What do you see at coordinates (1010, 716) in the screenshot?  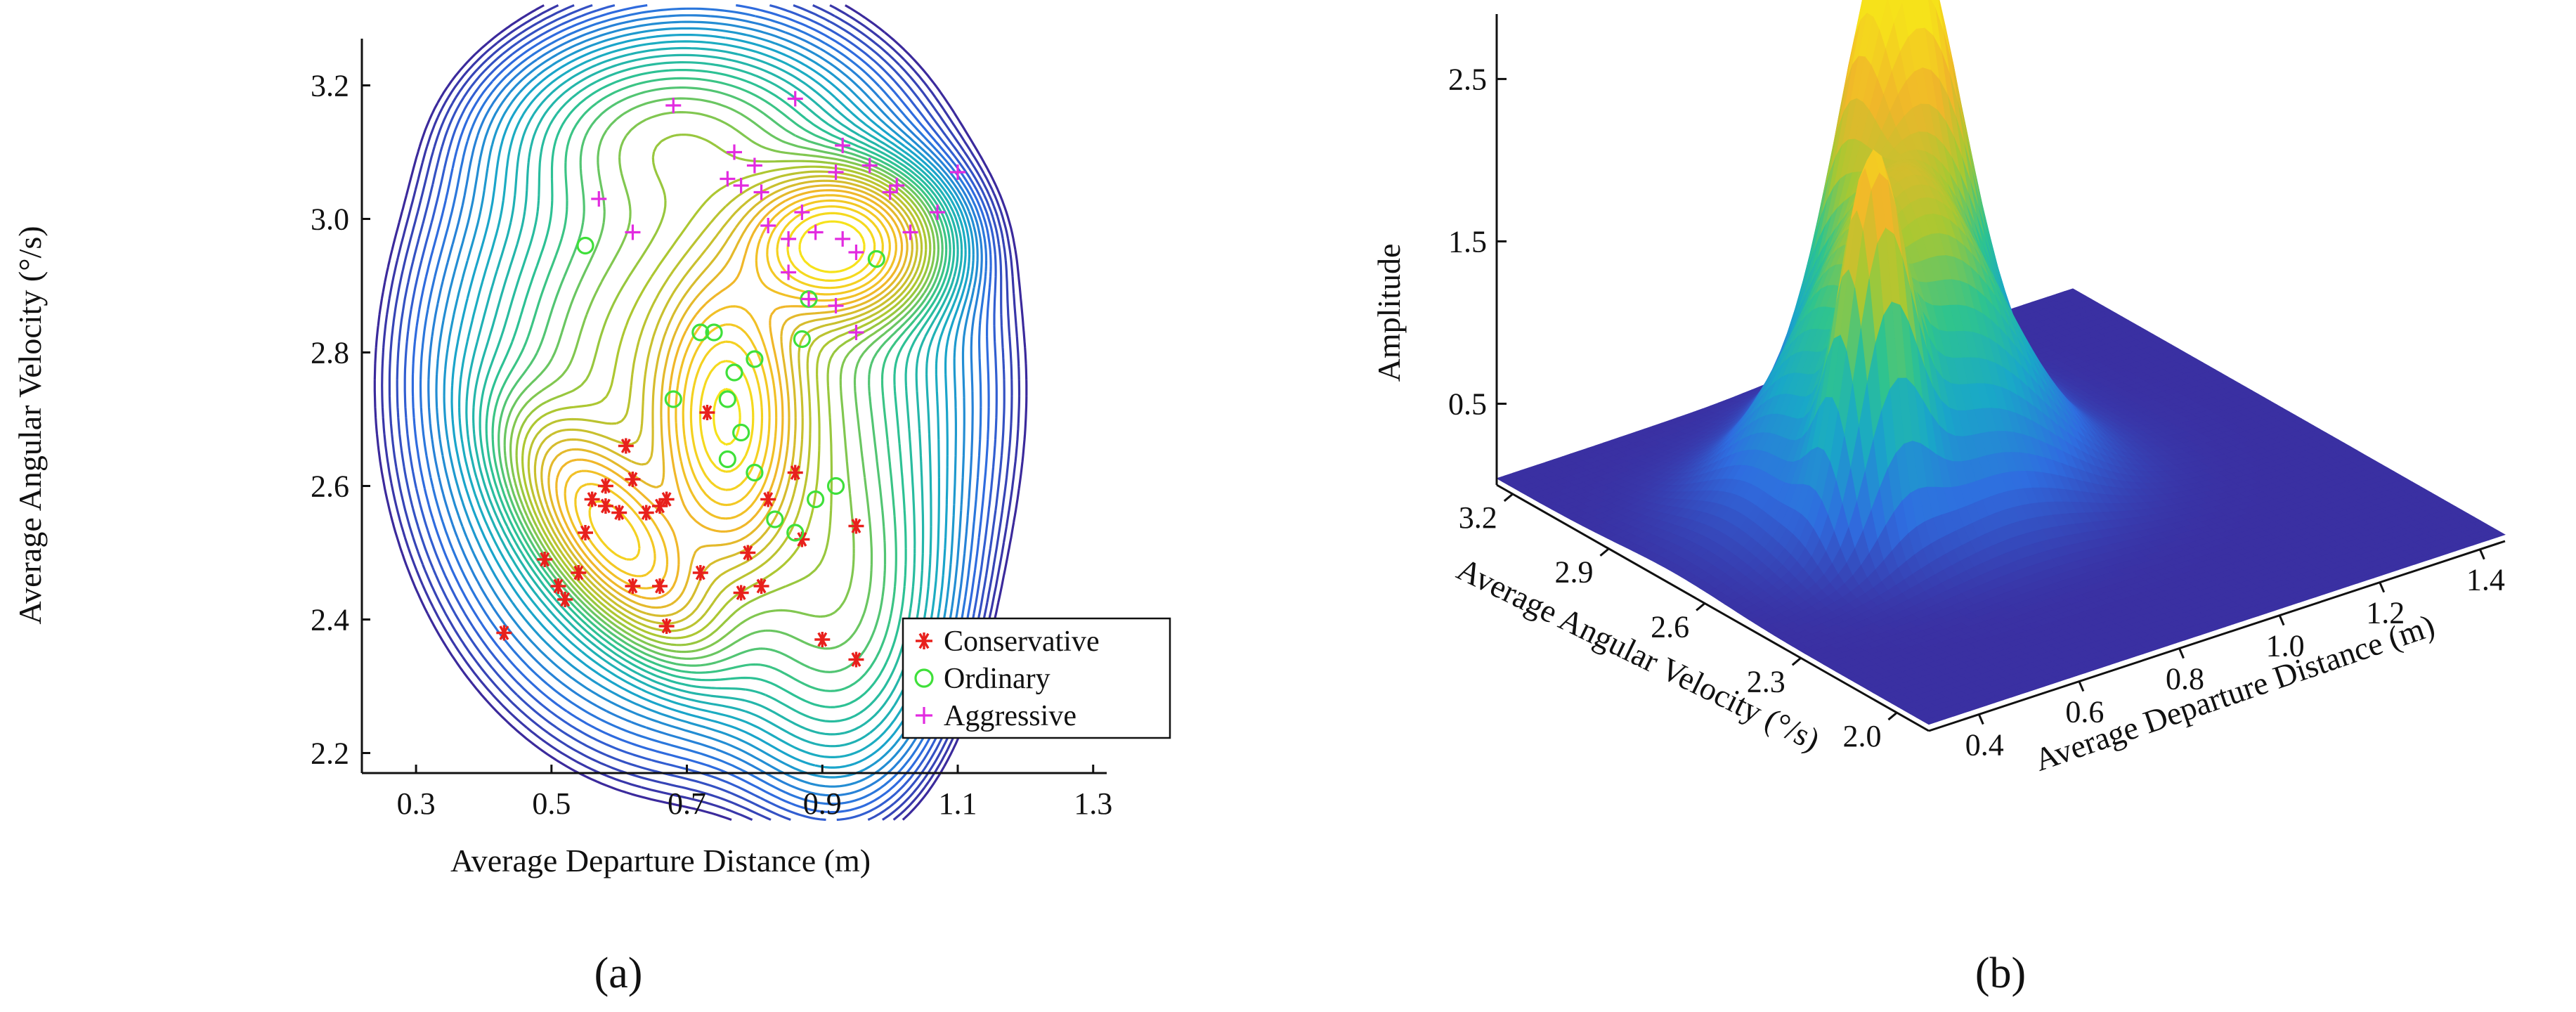 I see `legend-label: Aggressive` at bounding box center [1010, 716].